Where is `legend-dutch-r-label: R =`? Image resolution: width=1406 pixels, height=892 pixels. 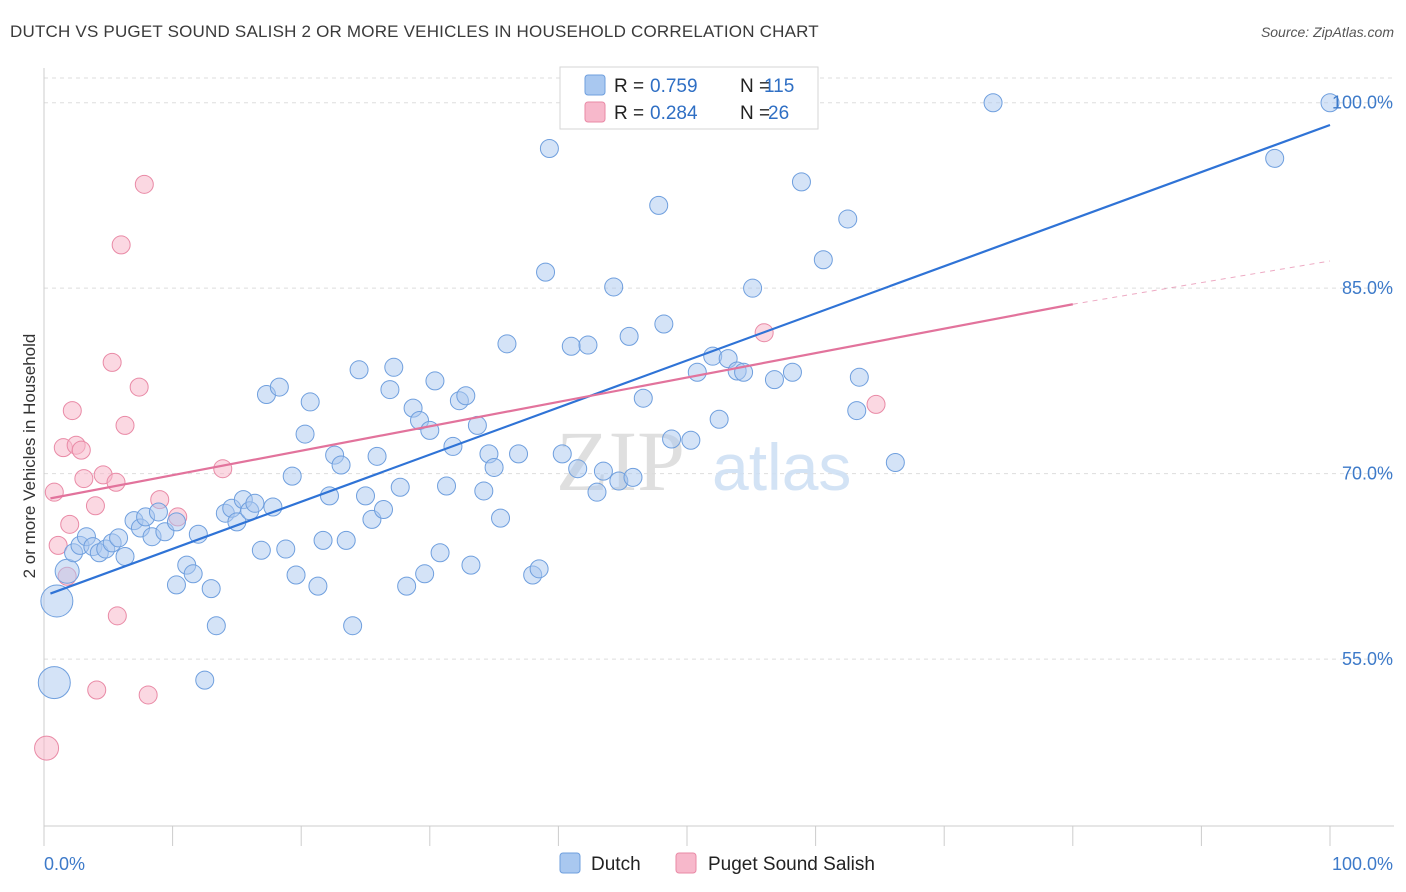
legend-dutch-r-label: R = is located at coordinates (629, 86).